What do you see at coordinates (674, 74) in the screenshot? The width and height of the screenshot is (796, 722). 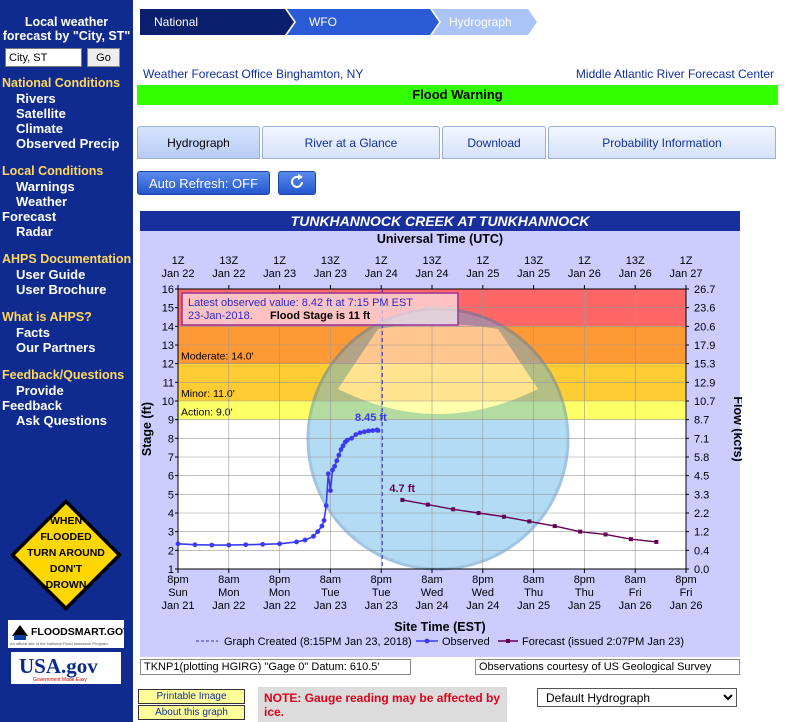 I see `rfc-link: Middle Atlantic River Forecast Center` at bounding box center [674, 74].